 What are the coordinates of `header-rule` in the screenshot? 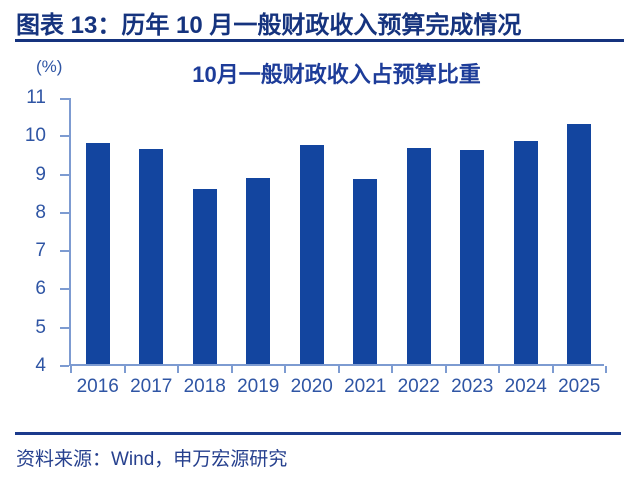 It's located at (319, 40).